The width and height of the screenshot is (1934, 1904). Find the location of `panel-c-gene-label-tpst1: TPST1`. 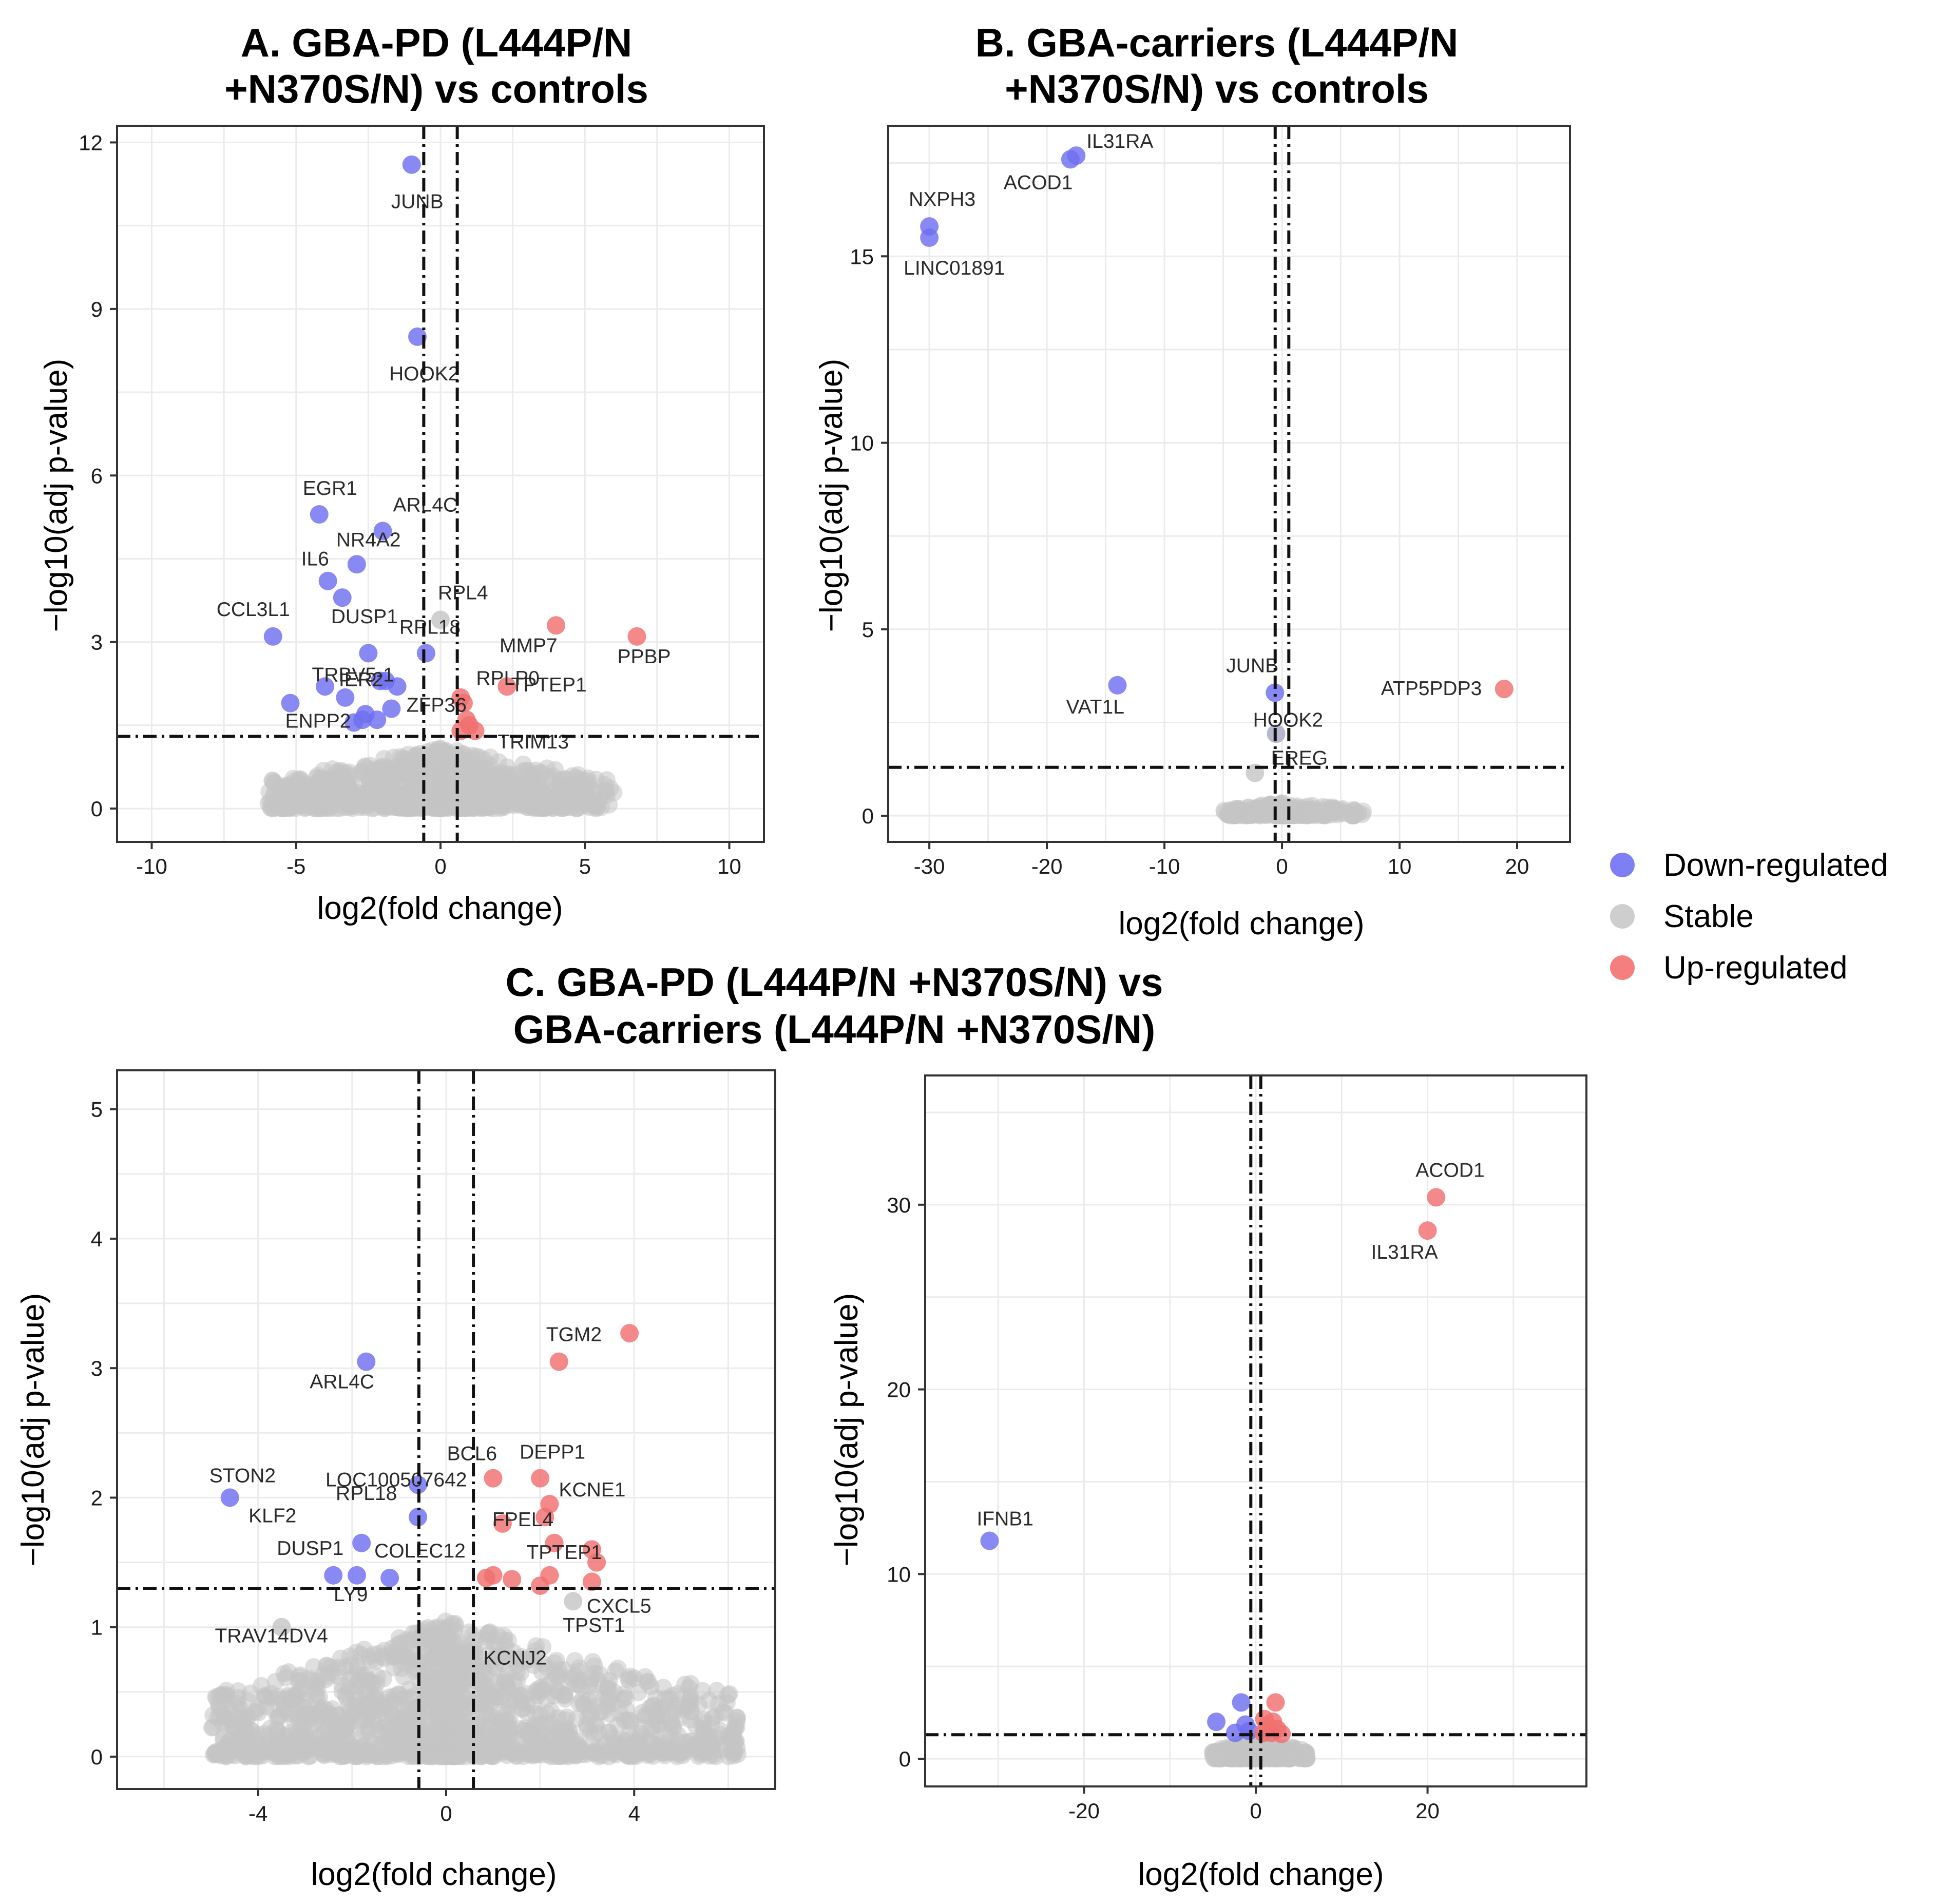

panel-c-gene-label-tpst1: TPST1 is located at coordinates (594, 1625).